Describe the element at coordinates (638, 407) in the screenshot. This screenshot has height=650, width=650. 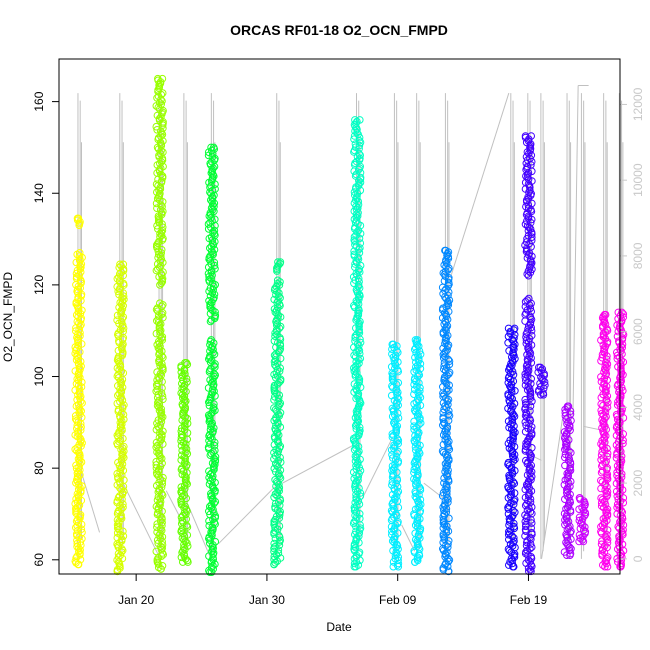
I see `y2-tick-label: 4000` at that location.